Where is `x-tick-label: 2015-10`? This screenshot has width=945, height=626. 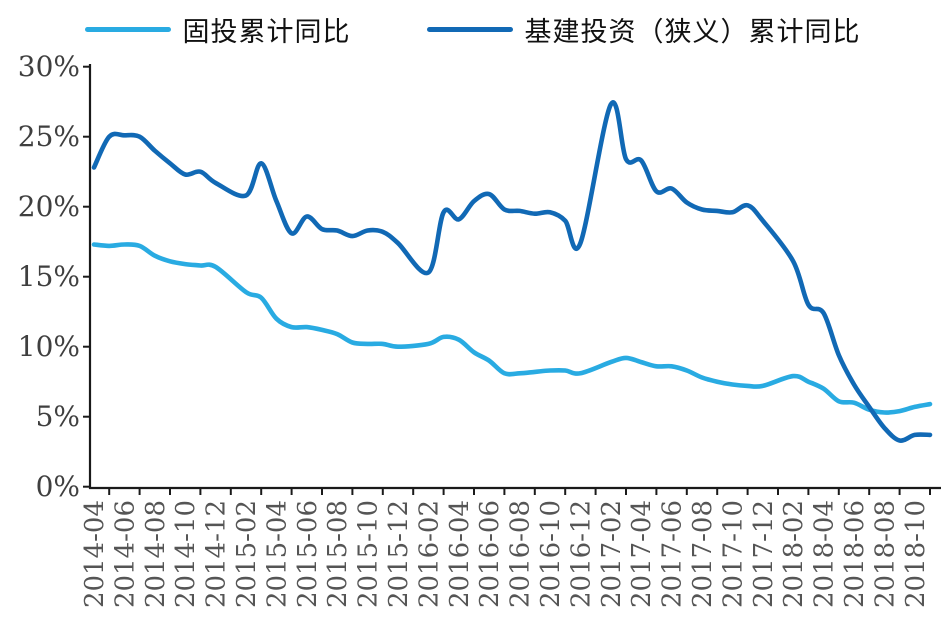 x-tick-label: 2015-10 is located at coordinates (369, 554).